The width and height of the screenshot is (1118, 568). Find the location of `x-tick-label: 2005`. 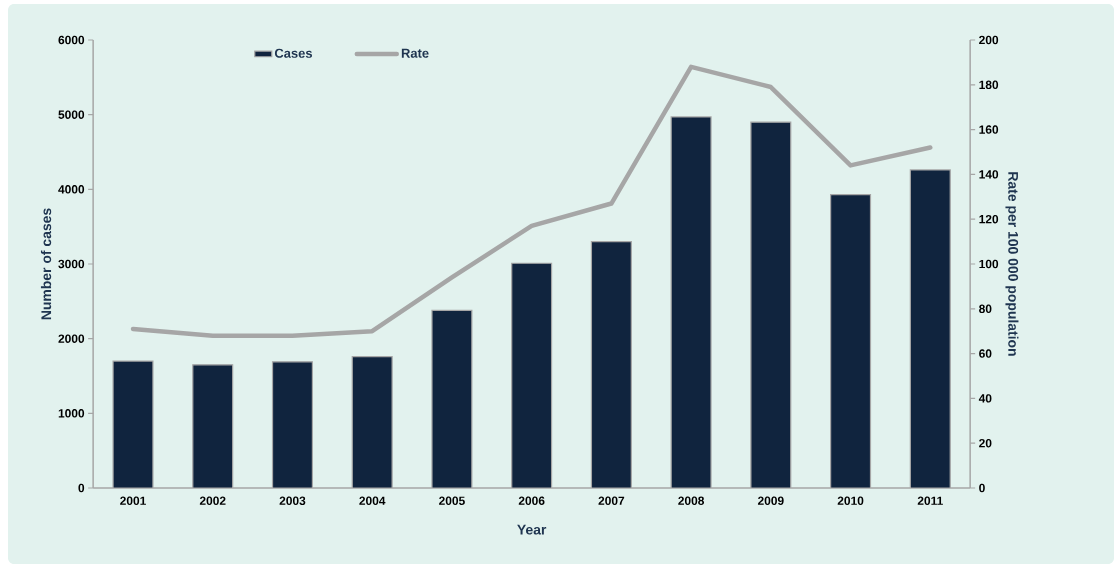

x-tick-label: 2005 is located at coordinates (452, 500).